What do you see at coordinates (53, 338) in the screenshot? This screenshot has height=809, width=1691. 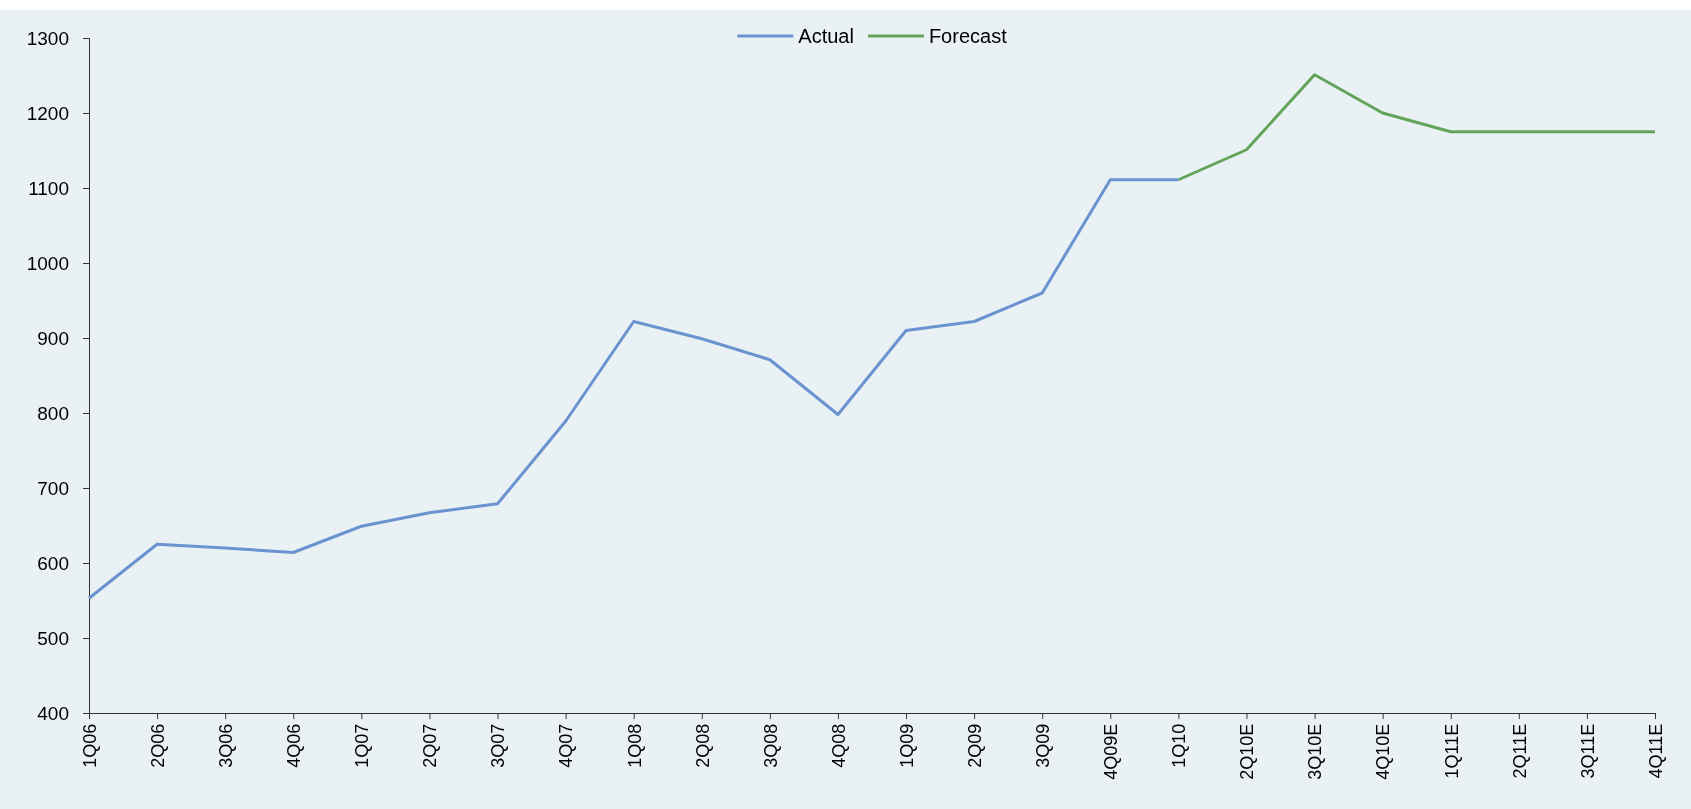 I see `y-tick-label: 900` at bounding box center [53, 338].